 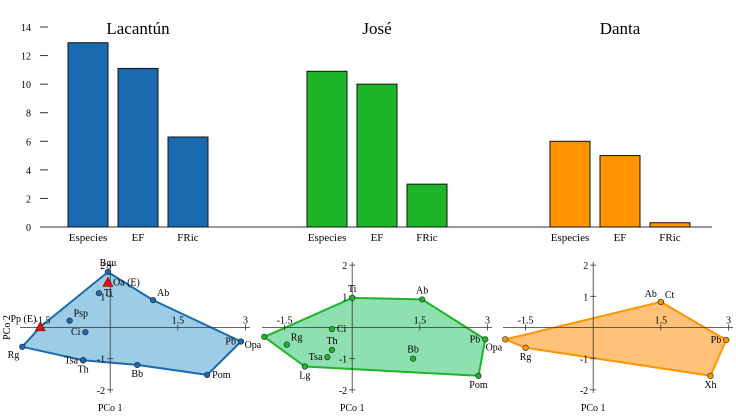 I want to click on point-label: Xh, so click(x=710, y=385).